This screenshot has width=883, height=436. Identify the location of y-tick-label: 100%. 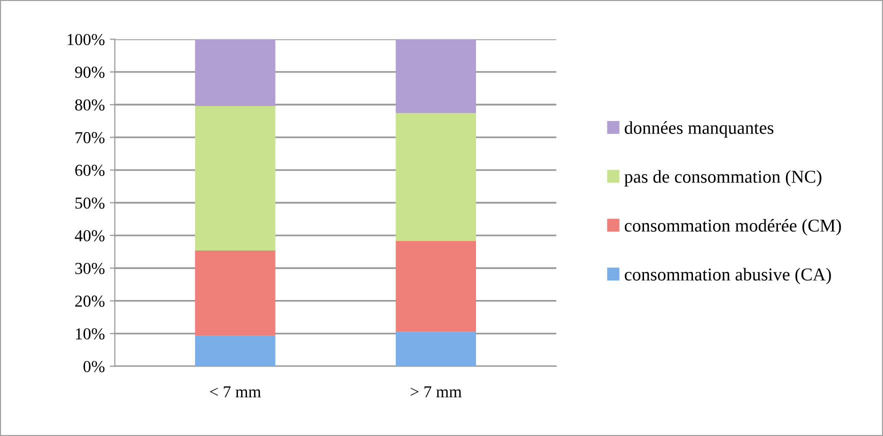
(86, 40).